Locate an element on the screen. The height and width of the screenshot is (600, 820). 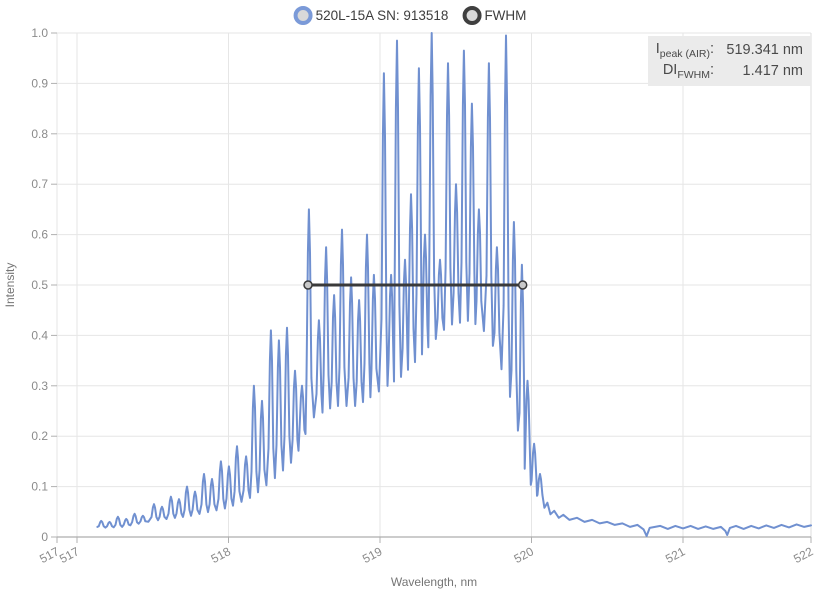
y-tick-label: 0.3 is located at coordinates (39, 386).